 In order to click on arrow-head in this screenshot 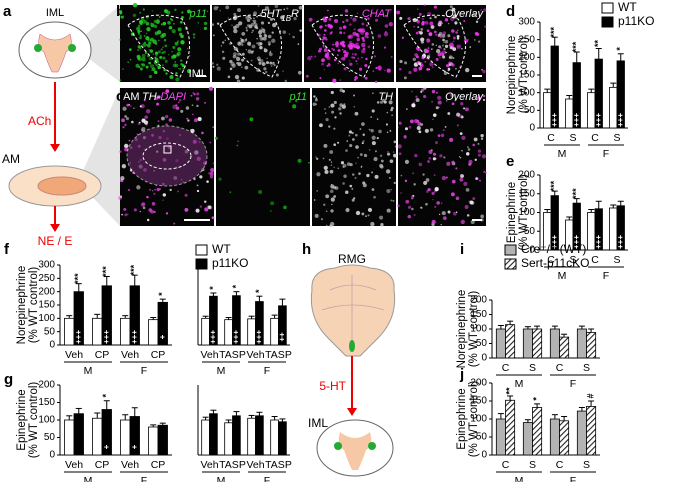, I will do `click(55, 148)`.